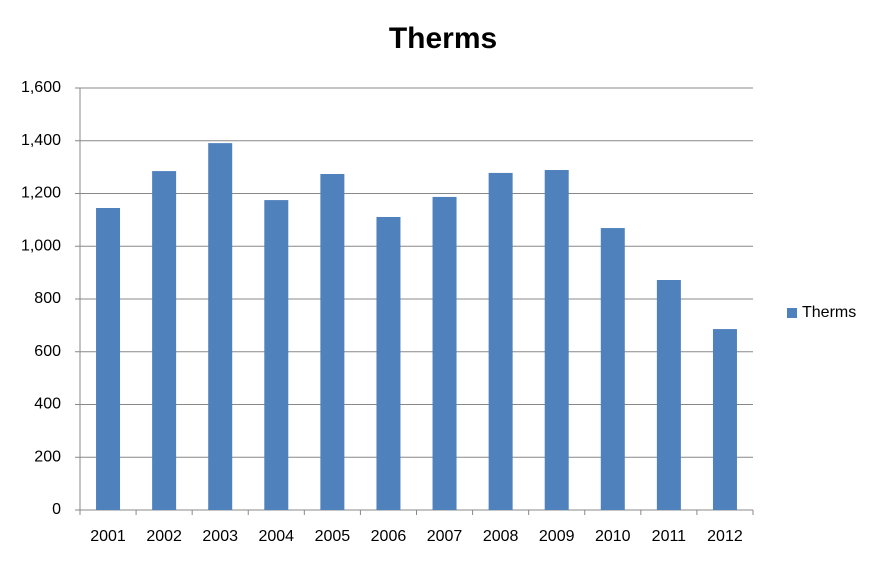  Describe the element at coordinates (829, 312) in the screenshot. I see `legend-label: Therms` at that location.